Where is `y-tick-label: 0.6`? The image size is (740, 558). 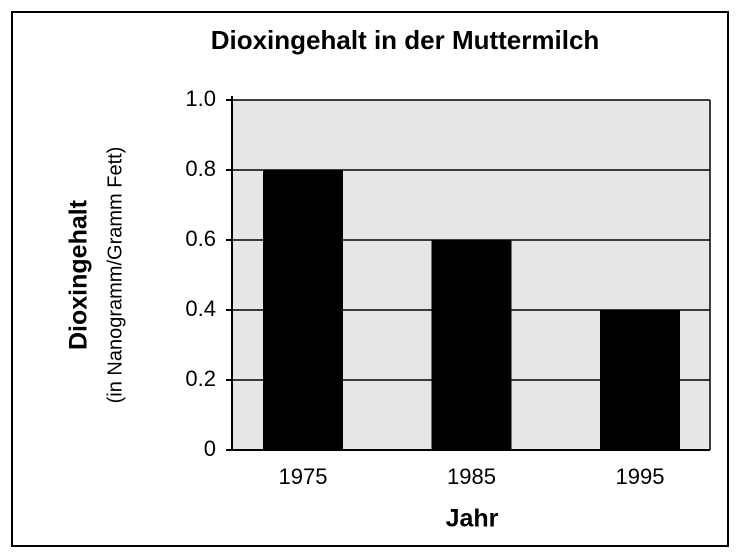 y-tick-label: 0.6 is located at coordinates (200, 238).